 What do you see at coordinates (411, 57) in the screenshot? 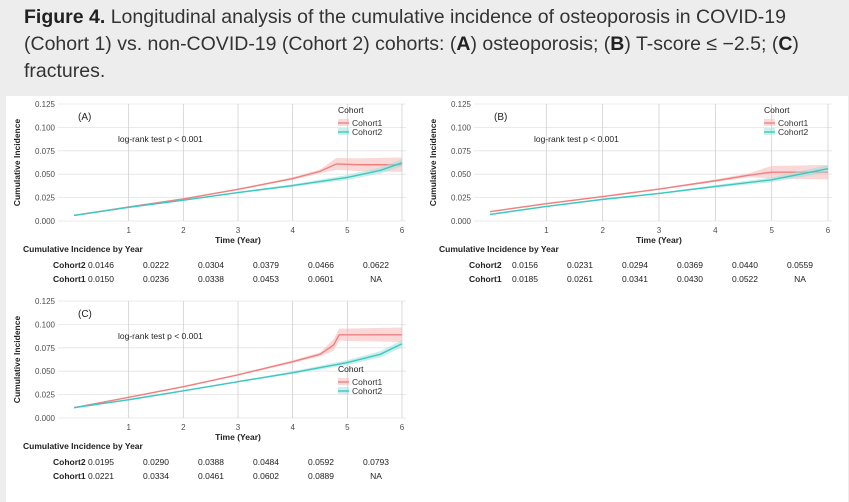
I see `caption-text-4: ) fractures.` at bounding box center [411, 57].